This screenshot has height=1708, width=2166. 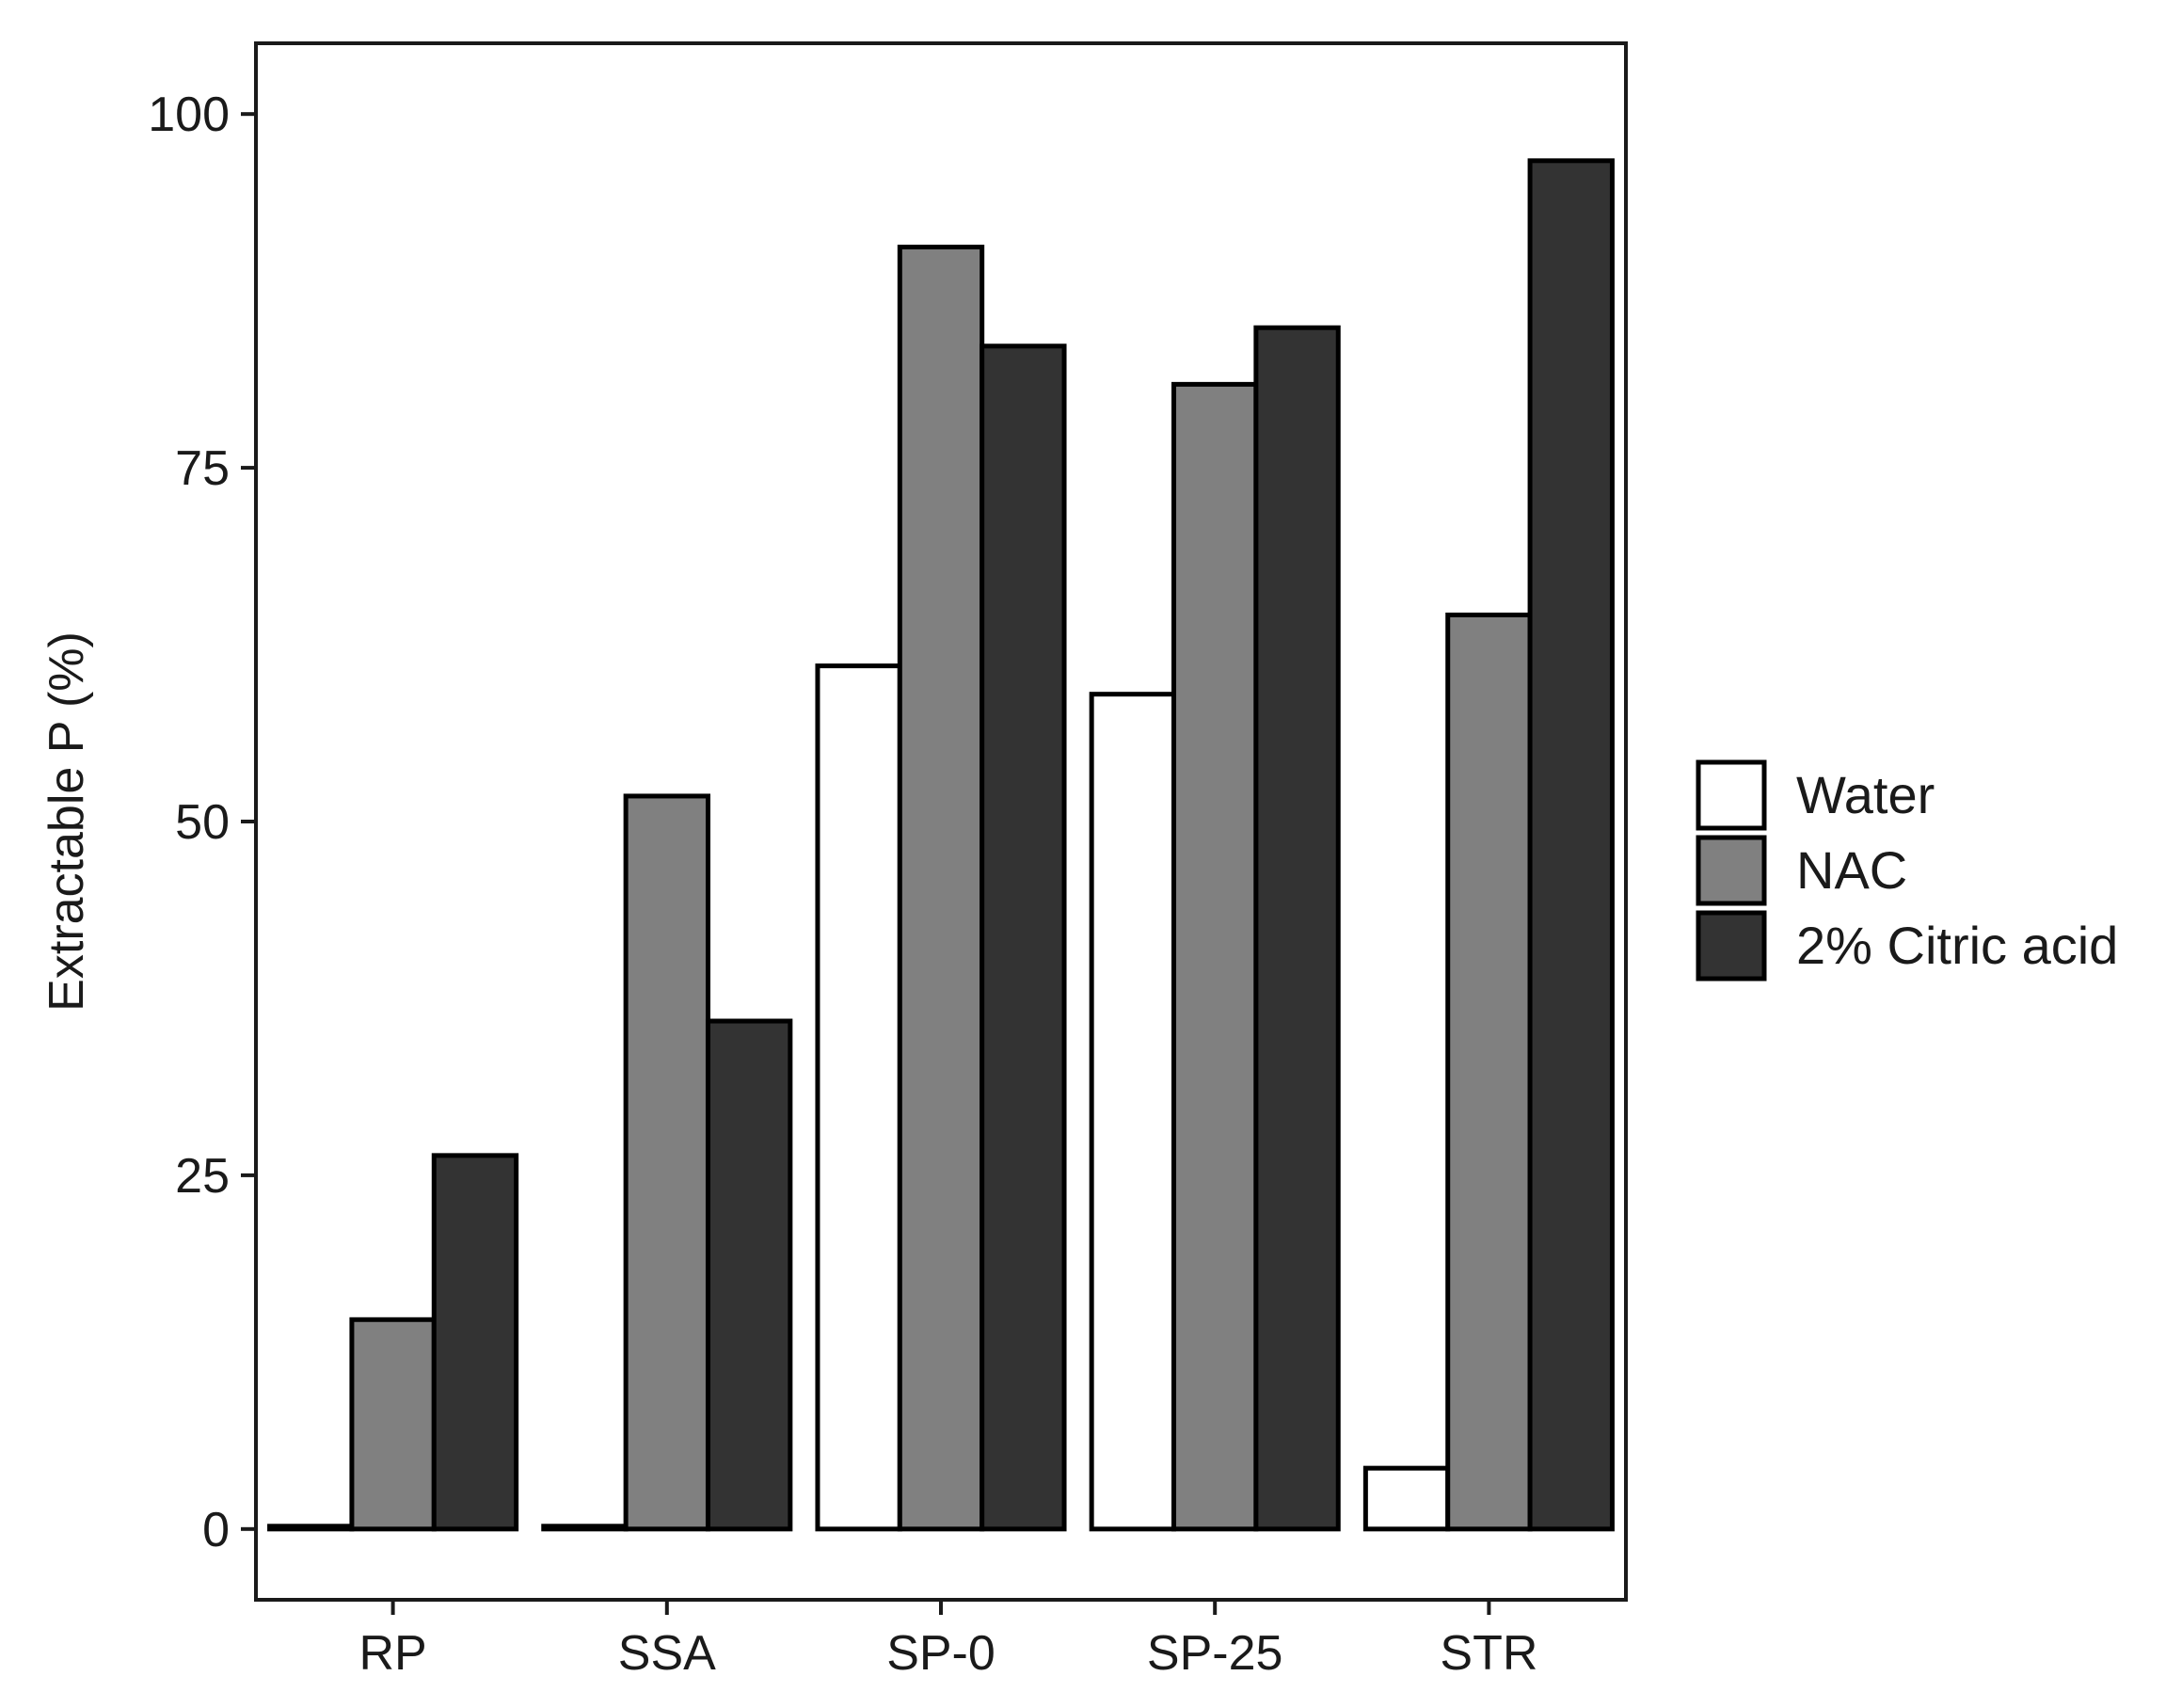 I want to click on y-tick-label: 75, so click(x=202, y=468).